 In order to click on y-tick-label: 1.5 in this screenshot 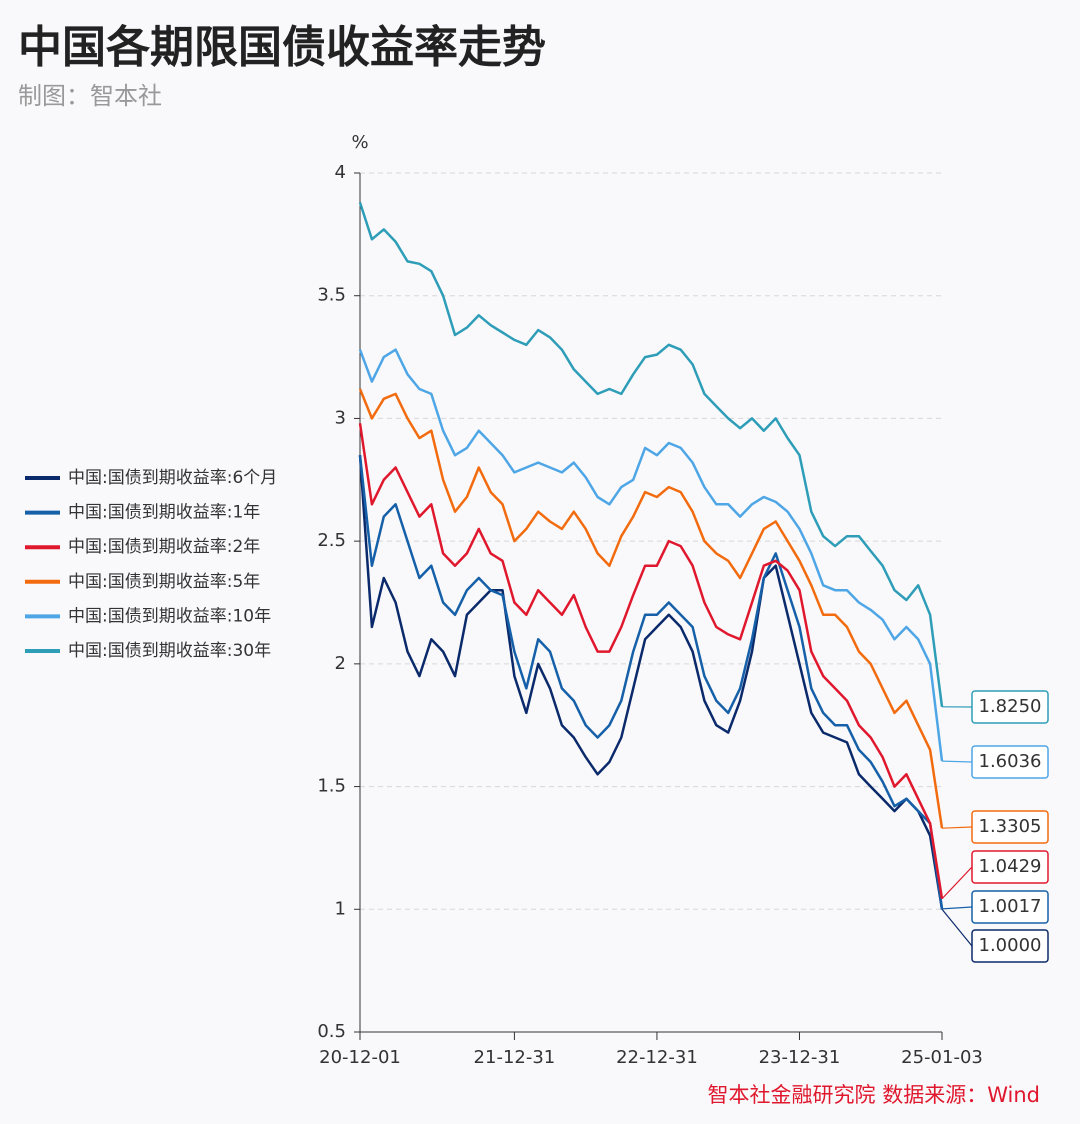, I will do `click(331, 786)`.